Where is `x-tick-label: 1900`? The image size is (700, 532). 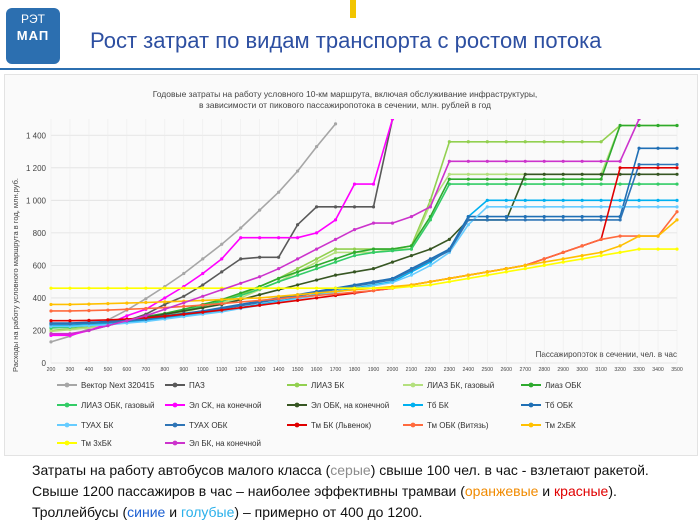
x-tick-label: 1900 is located at coordinates (374, 370).